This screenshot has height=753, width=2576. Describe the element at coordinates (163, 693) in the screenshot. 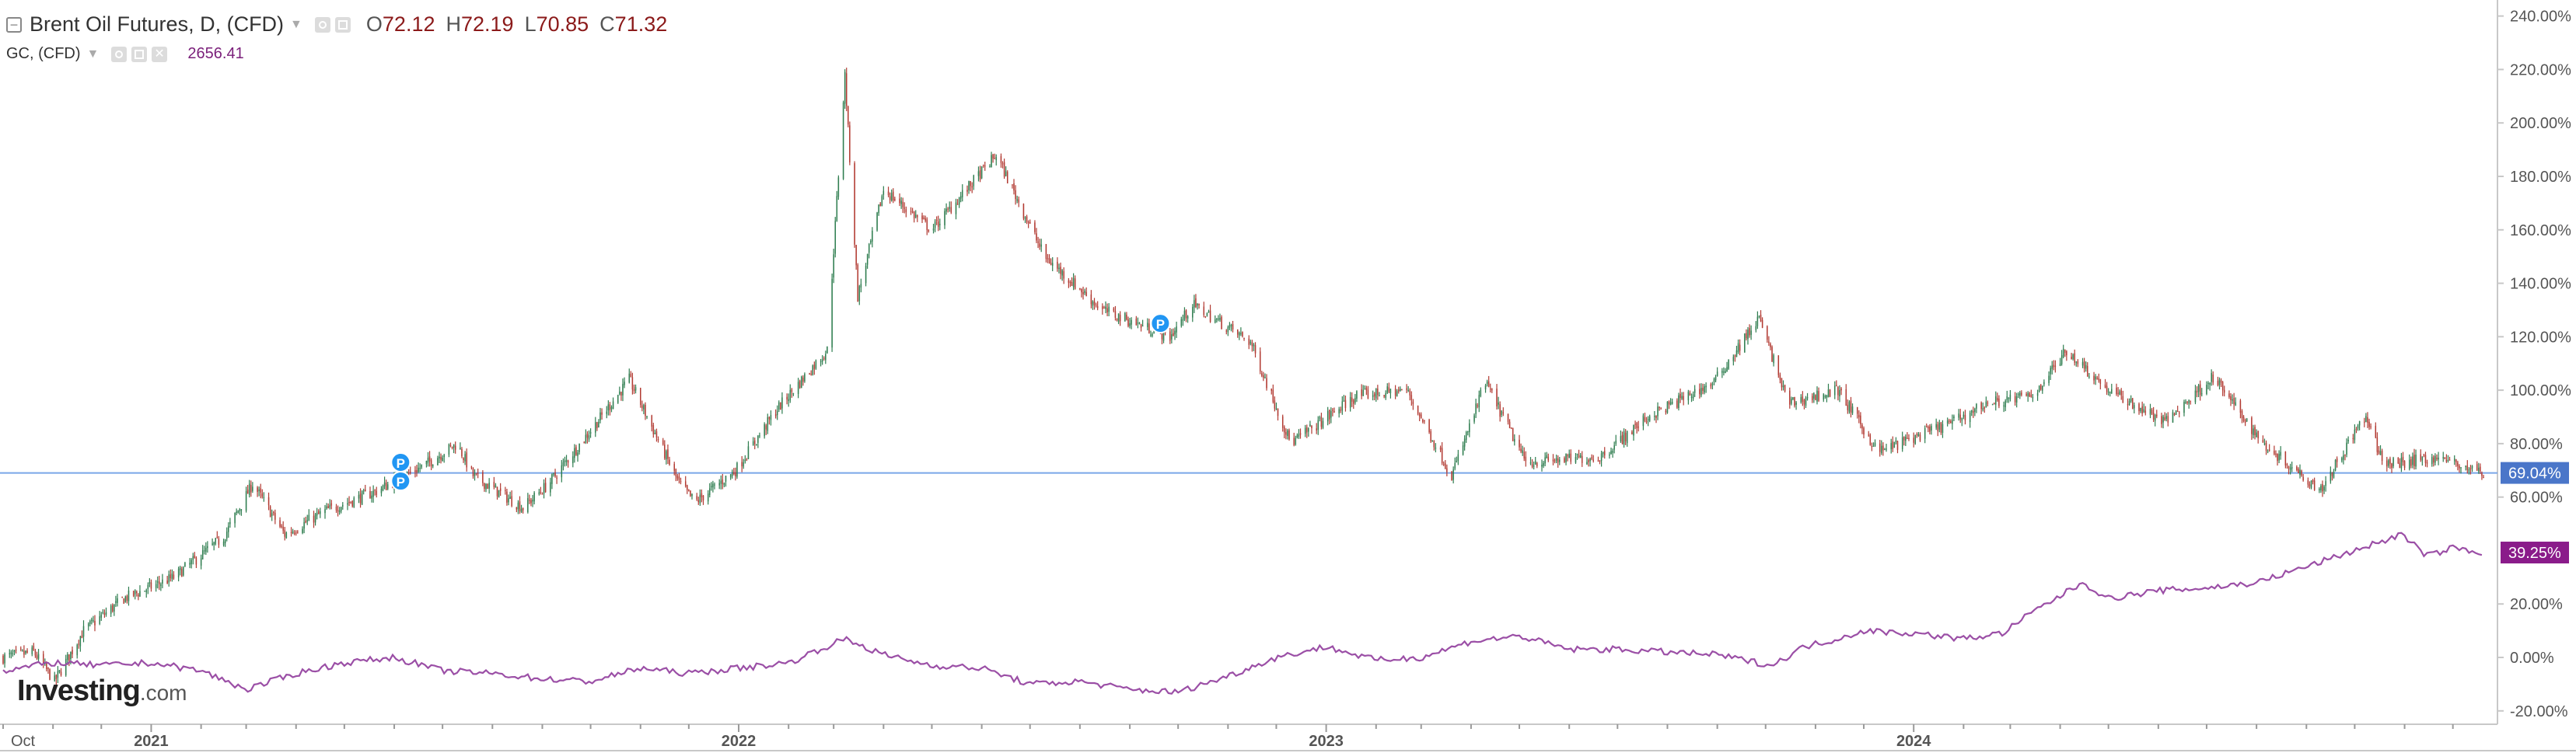

I see `logo-suffix-text: .com` at that location.